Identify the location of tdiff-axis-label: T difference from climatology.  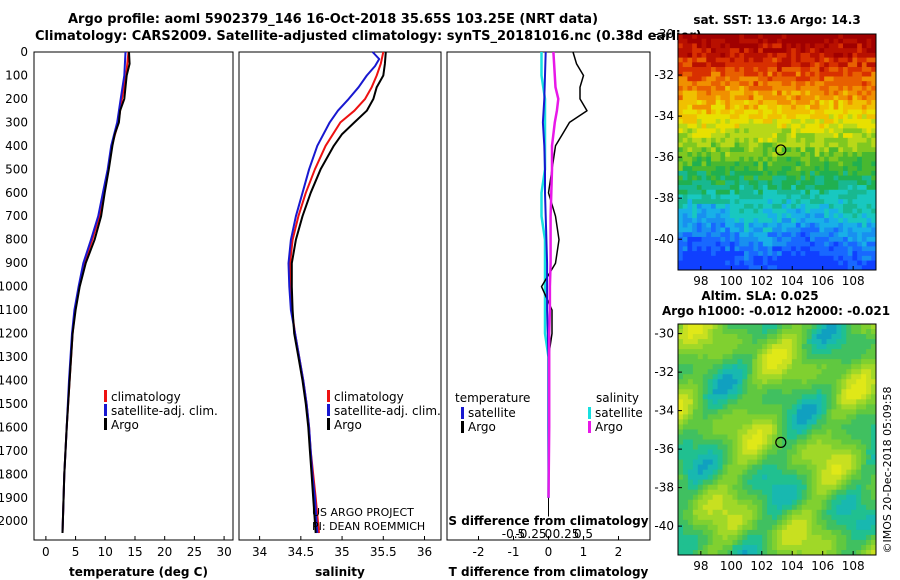
(549, 572).